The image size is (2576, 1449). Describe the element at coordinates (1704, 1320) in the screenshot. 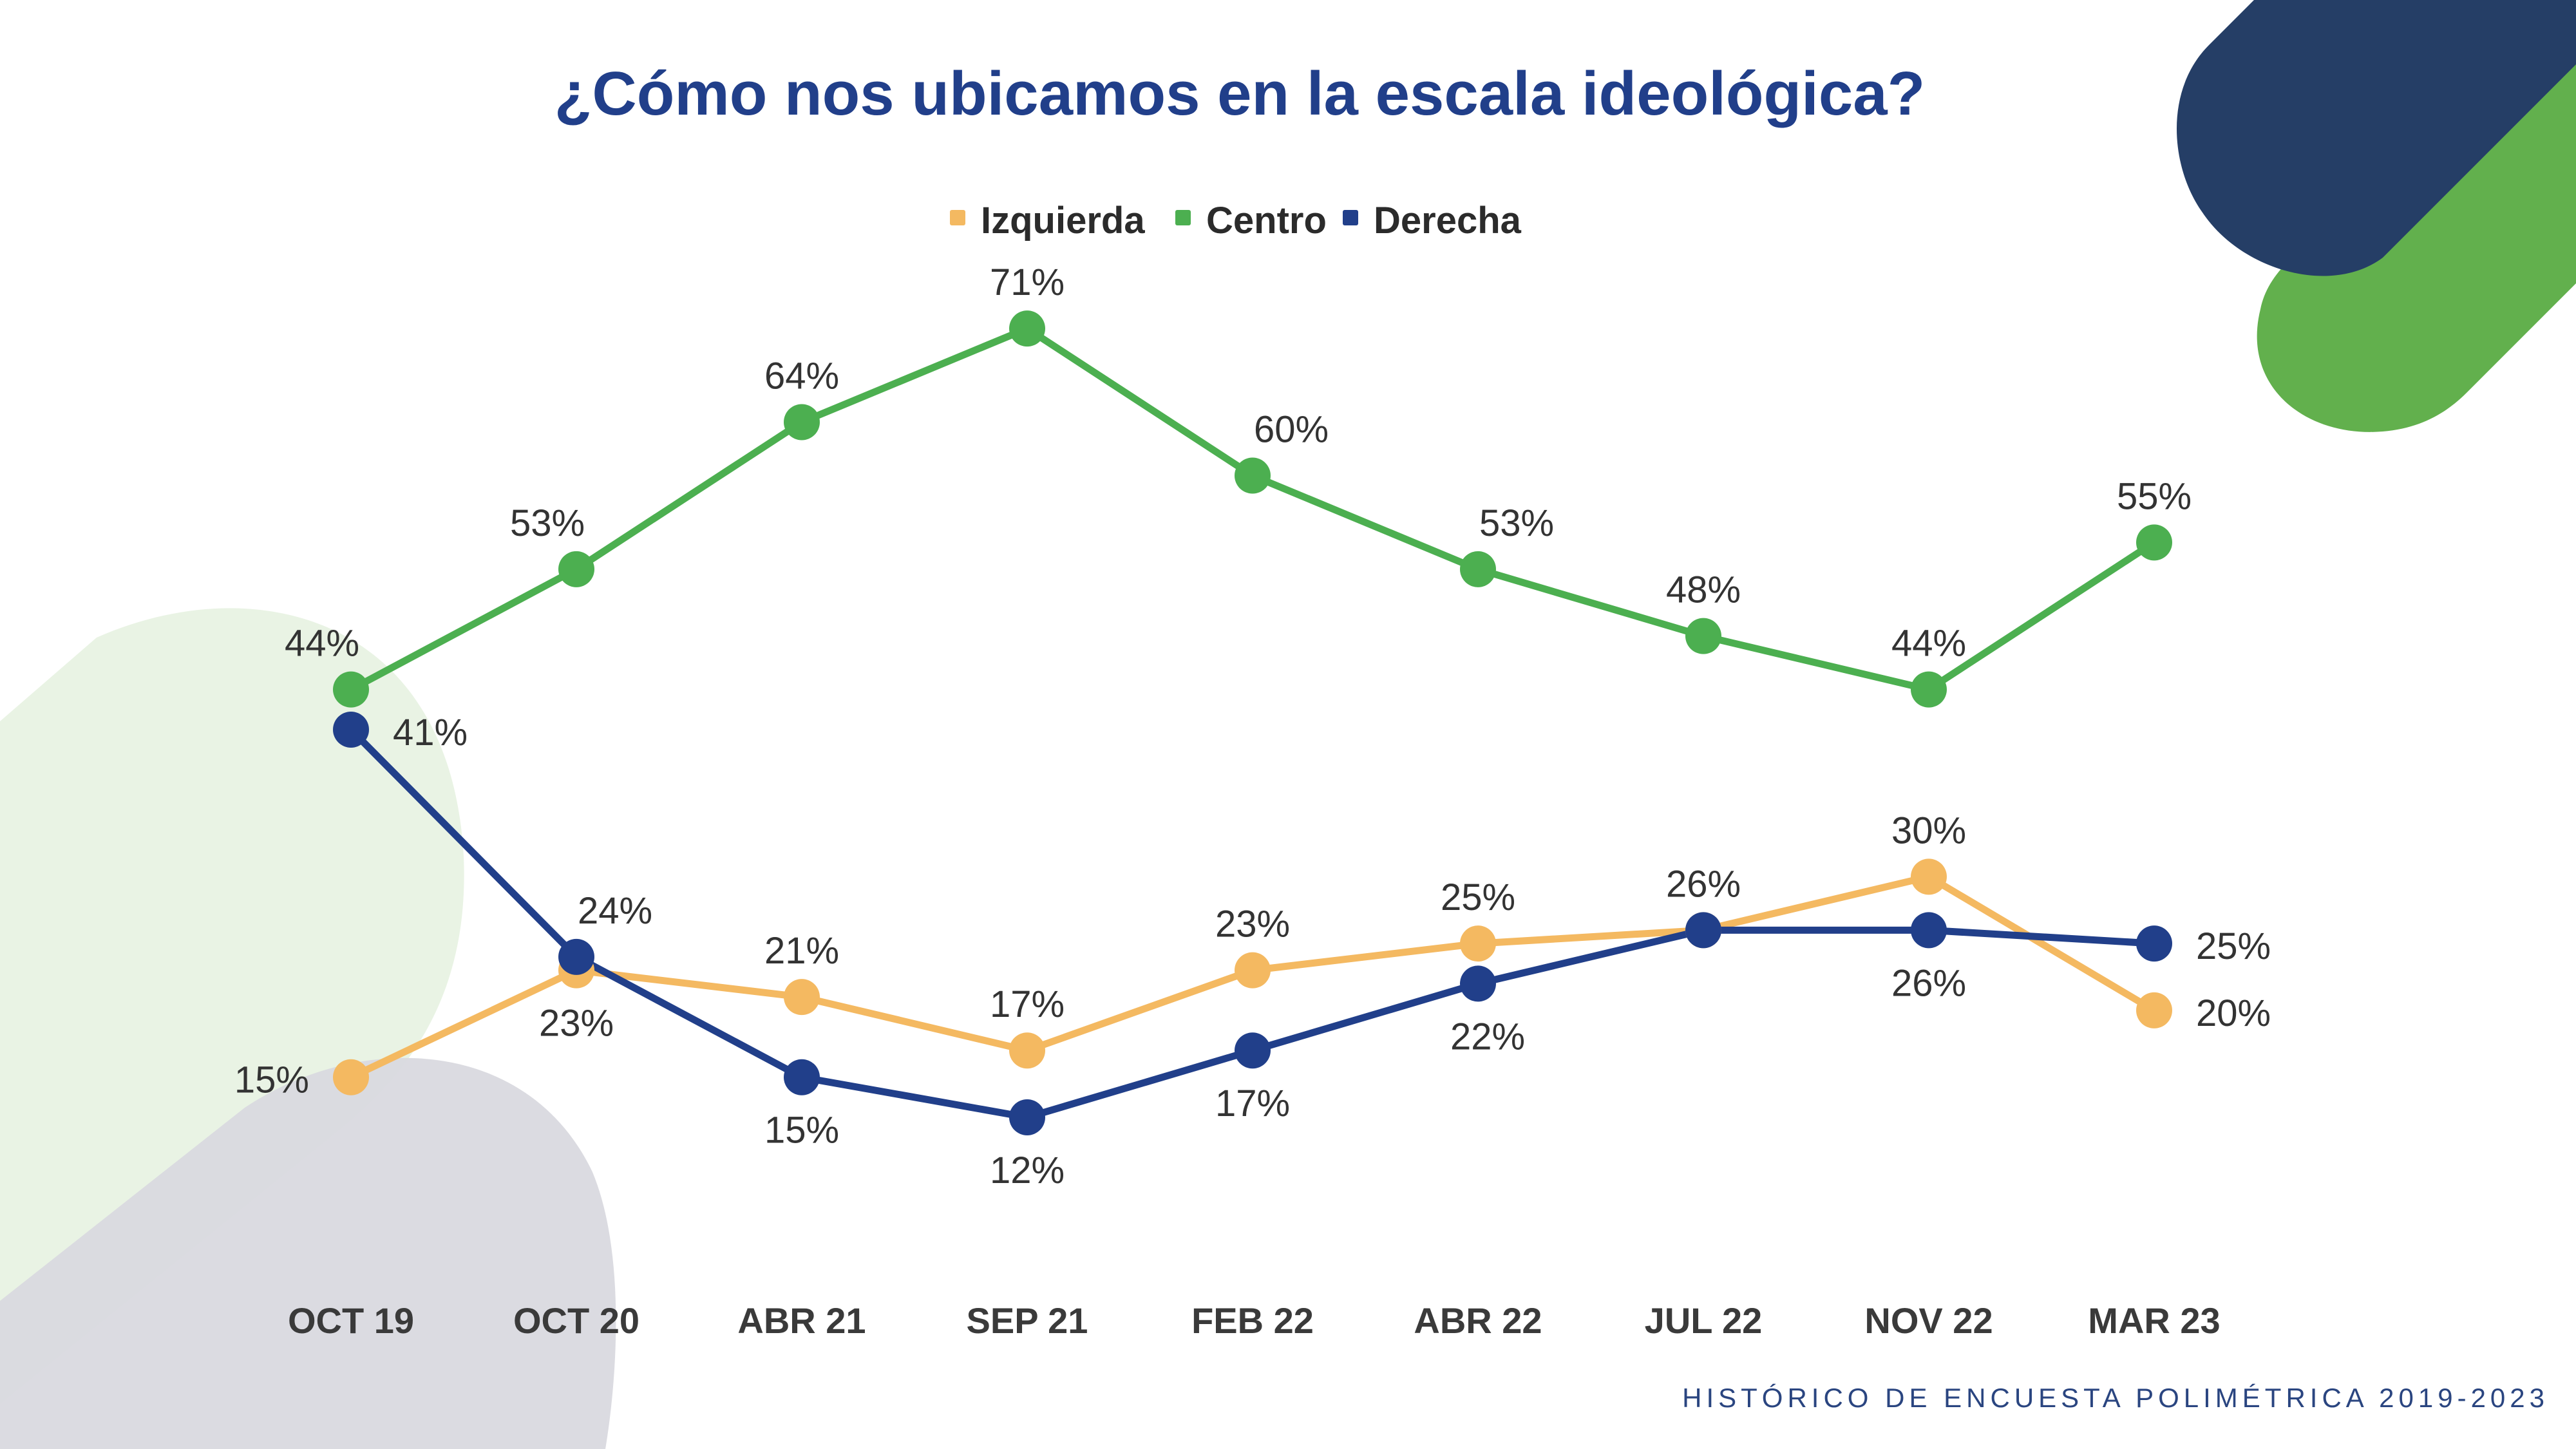

I see `x-tick-jul-22: JUL 22` at that location.